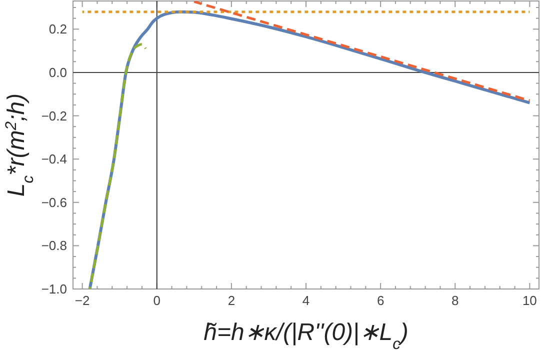 This screenshot has height=350, width=542. I want to click on x-tick-label: 8, so click(455, 300).